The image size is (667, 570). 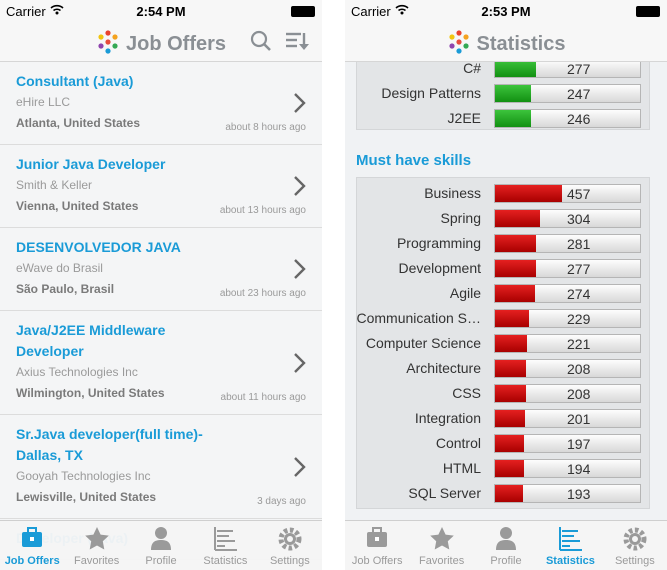 What do you see at coordinates (86, 497) in the screenshot?
I see `job-location: Lewisville, United States` at bounding box center [86, 497].